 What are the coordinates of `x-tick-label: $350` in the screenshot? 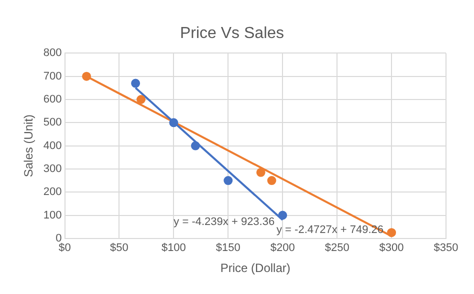 It's located at (446, 248).